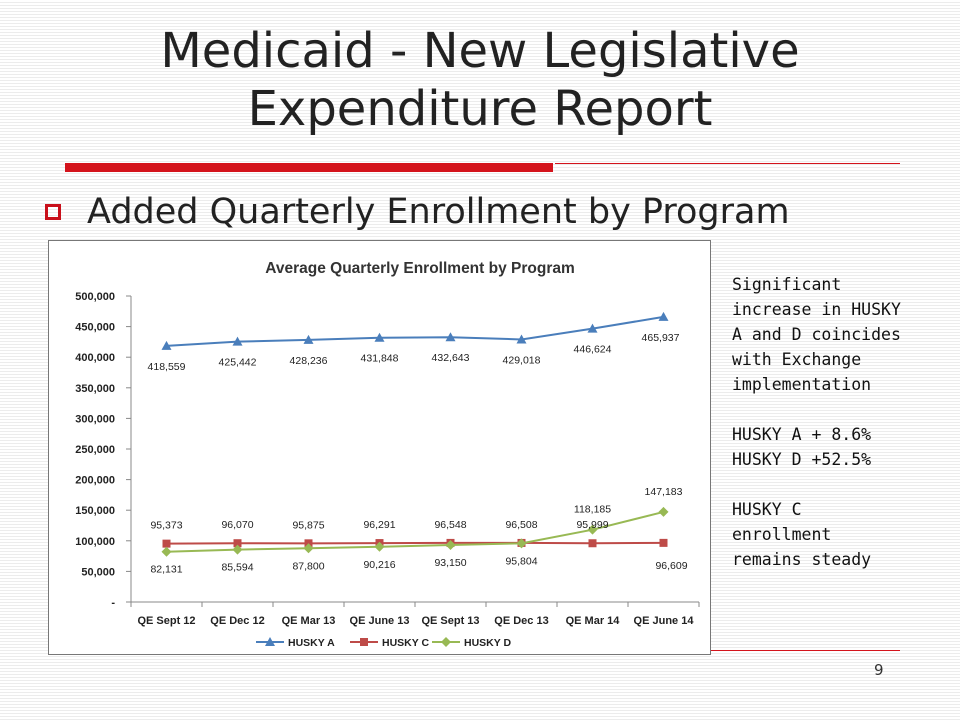 Image resolution: width=960 pixels, height=720 pixels. What do you see at coordinates (661, 338) in the screenshot?
I see `data-label: 465,937` at bounding box center [661, 338].